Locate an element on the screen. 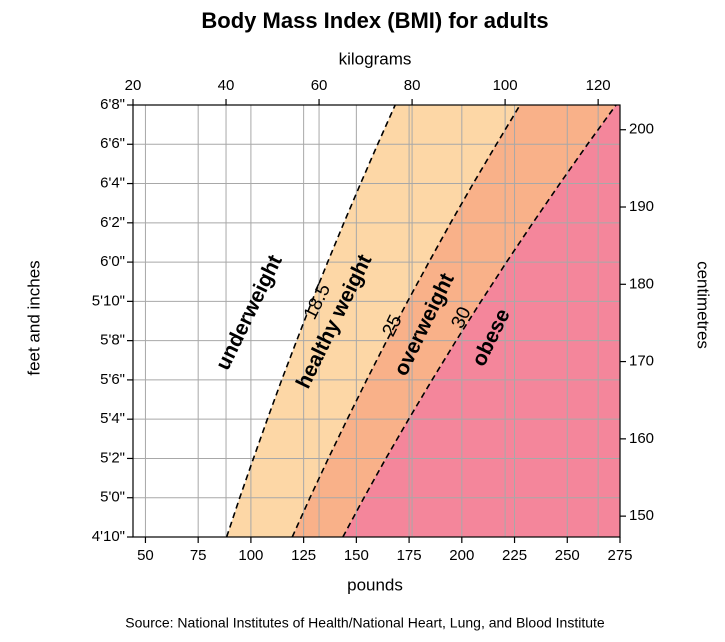  x2-tick-label: 120 is located at coordinates (598, 85).